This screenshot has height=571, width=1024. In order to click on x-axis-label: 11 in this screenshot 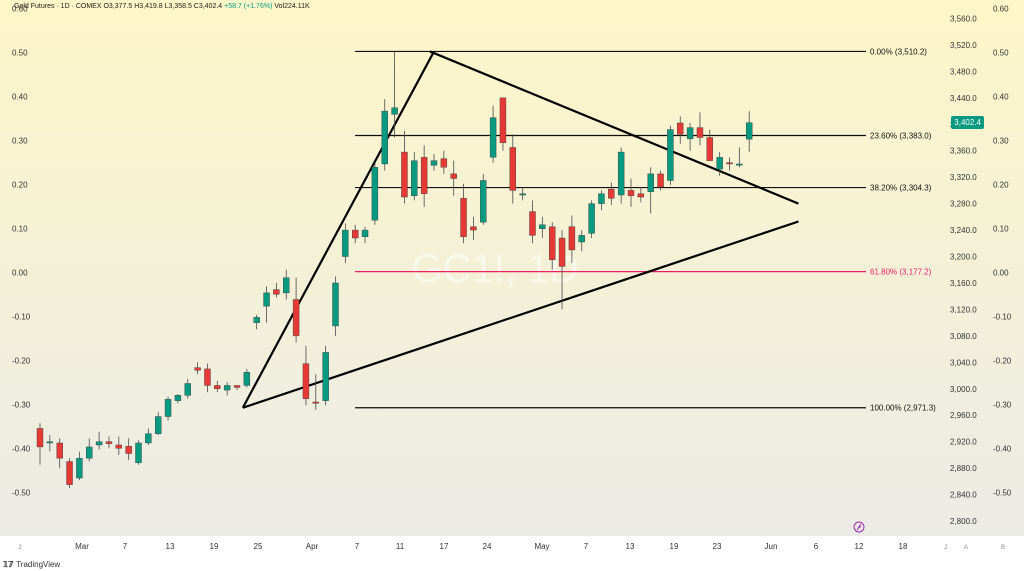, I will do `click(400, 546)`.